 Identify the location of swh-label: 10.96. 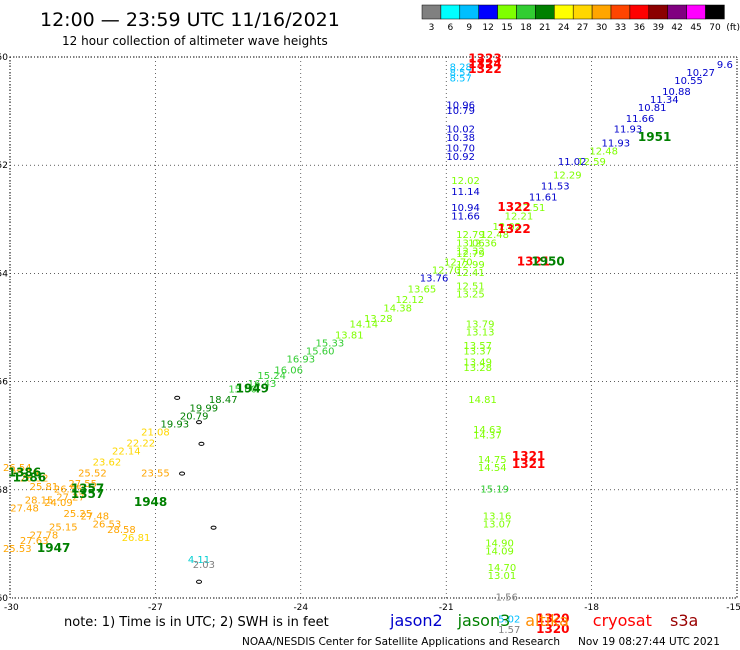
(460, 105).